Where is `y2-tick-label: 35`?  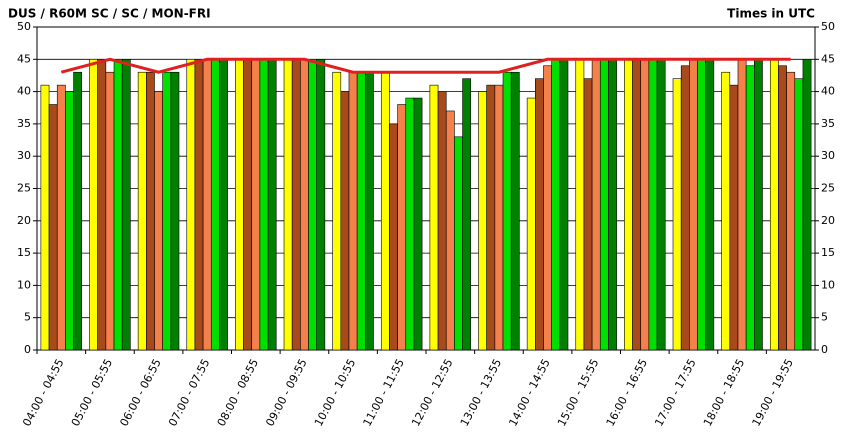
y2-tick-label: 35 is located at coordinates (828, 123).